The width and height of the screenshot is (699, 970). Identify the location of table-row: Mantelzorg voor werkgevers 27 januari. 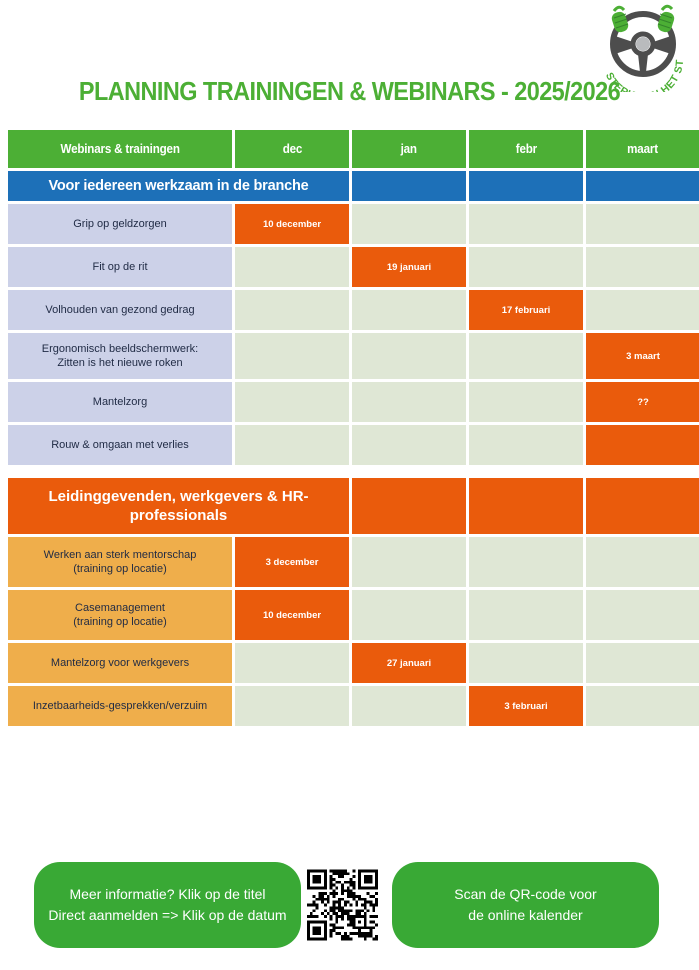
(353, 663).